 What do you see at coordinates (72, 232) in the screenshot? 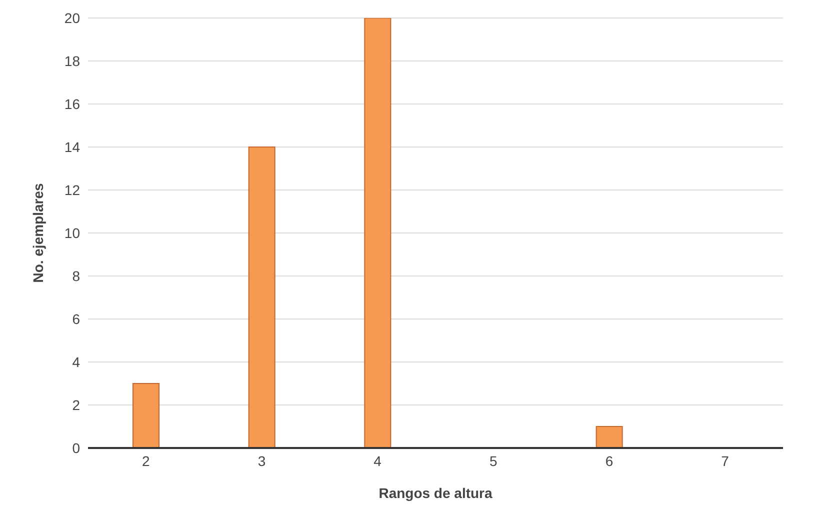
I see `y-tick-label: 10` at bounding box center [72, 232].